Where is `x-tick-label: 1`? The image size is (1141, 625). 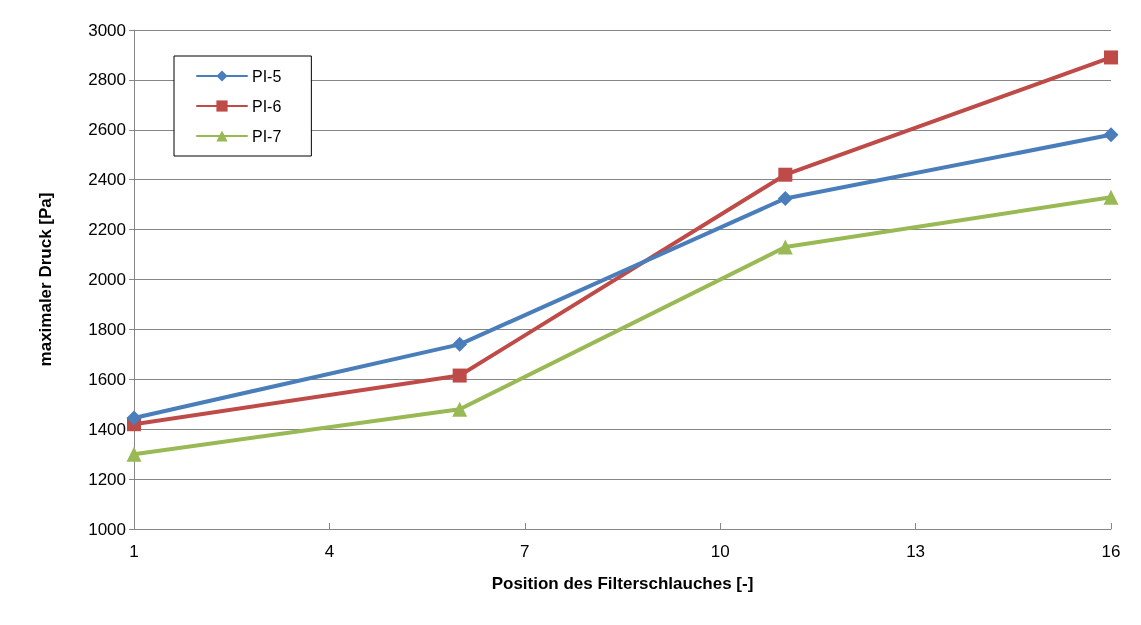
x-tick-label: 1 is located at coordinates (134, 551).